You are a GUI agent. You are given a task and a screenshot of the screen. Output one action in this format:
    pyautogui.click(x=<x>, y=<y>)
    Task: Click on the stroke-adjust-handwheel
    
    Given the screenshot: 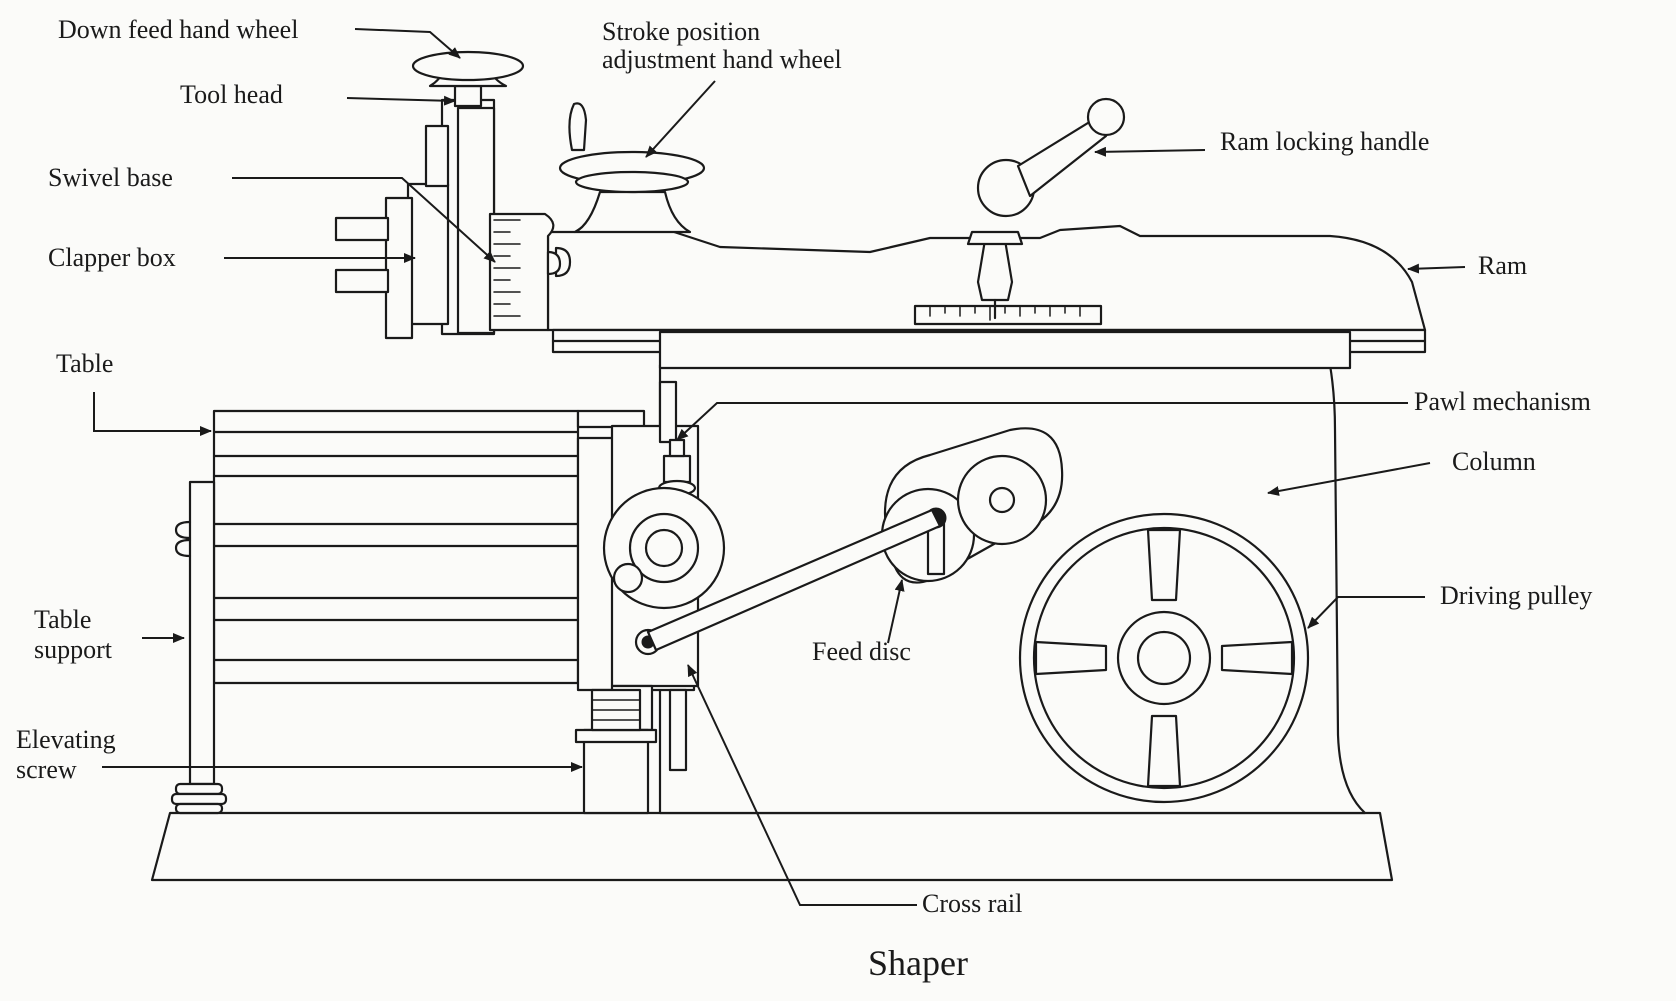 What is the action you would take?
    pyautogui.click(x=632, y=168)
    